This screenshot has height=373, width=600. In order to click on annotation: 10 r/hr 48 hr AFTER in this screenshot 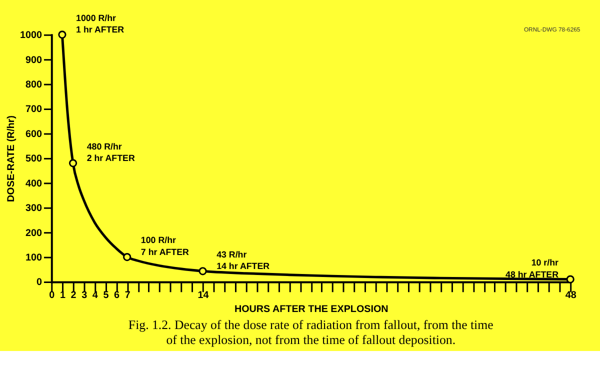, I will do `click(533, 268)`.